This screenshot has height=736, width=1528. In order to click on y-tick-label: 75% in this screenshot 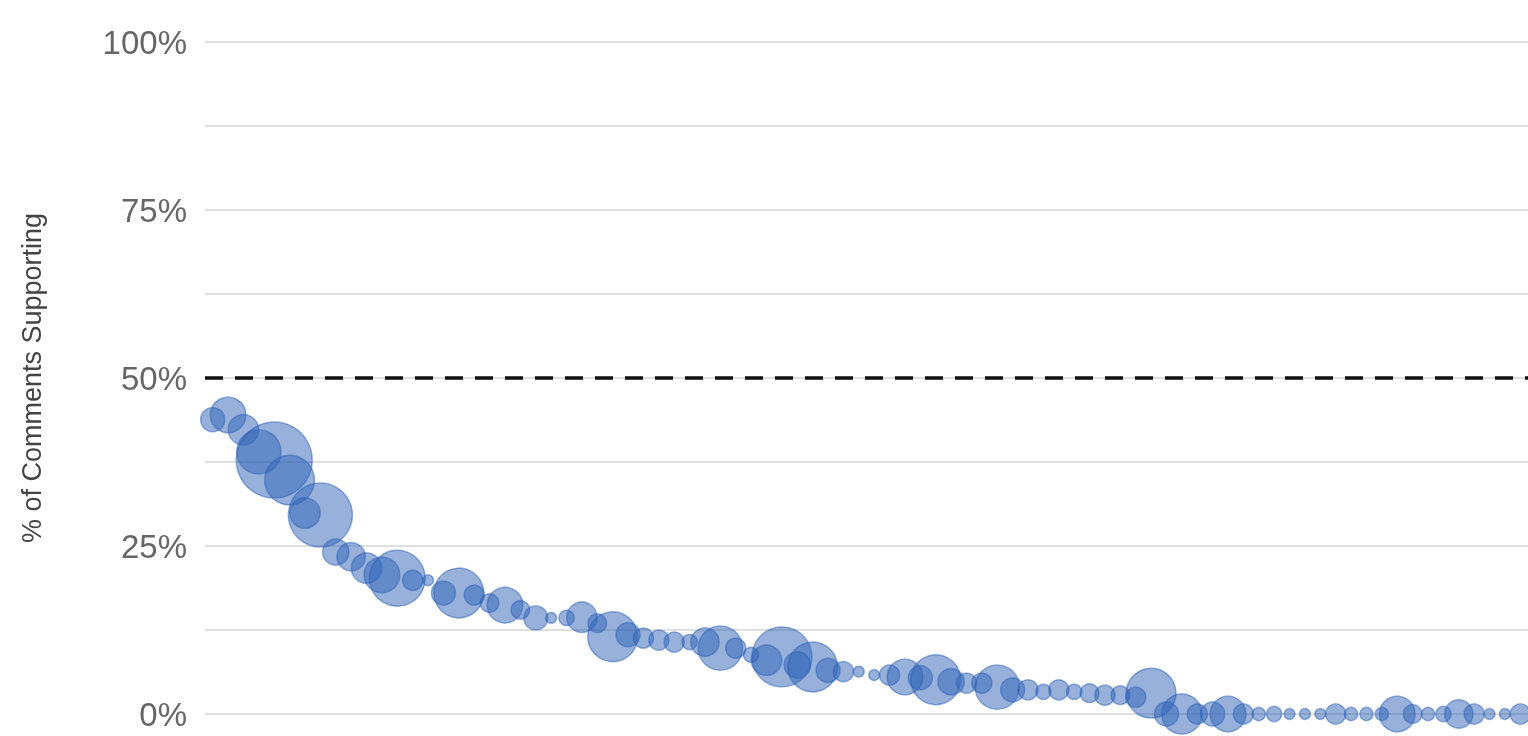, I will do `click(153, 210)`.